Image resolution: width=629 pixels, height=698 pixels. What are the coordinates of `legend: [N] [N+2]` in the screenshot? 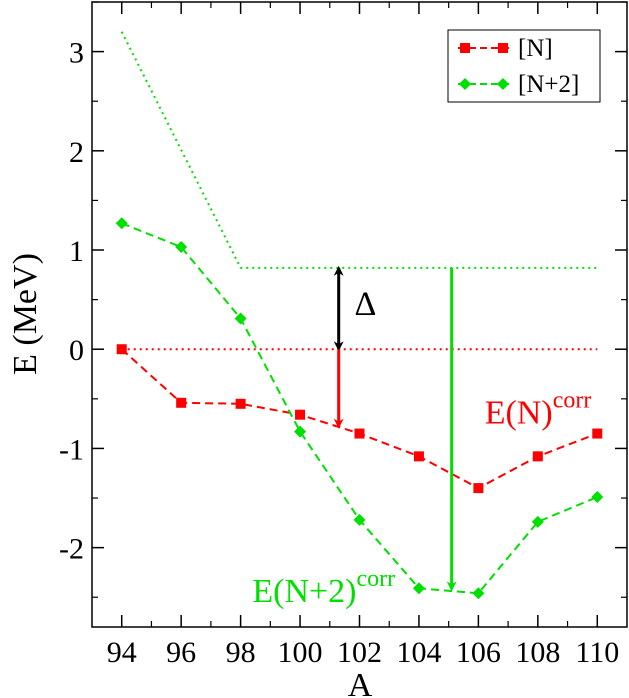 It's located at (524, 66).